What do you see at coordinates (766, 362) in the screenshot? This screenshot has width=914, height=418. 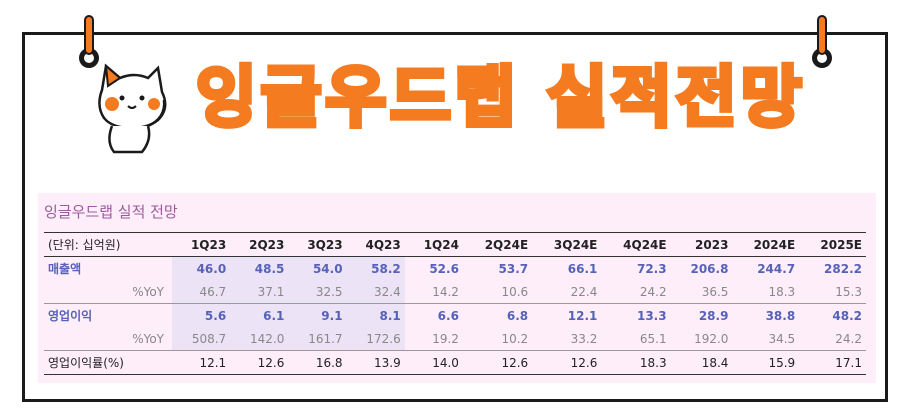 I see `table-cell: 15.9` at bounding box center [766, 362].